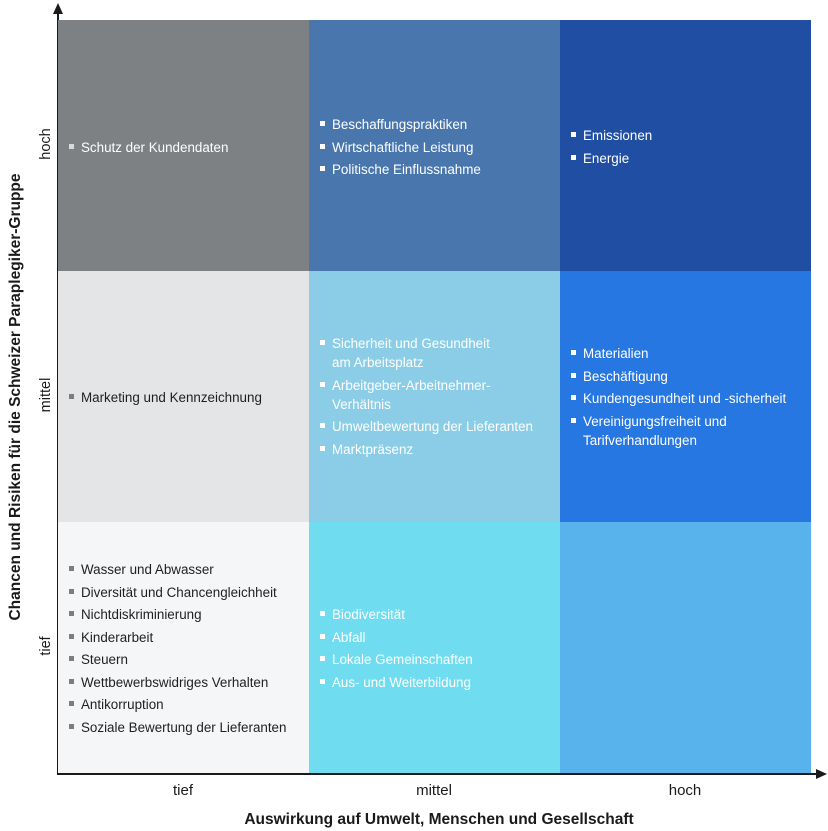 Image resolution: width=828 pixels, height=831 pixels. I want to click on topic-item: Kinderarbeit, so click(185, 637).